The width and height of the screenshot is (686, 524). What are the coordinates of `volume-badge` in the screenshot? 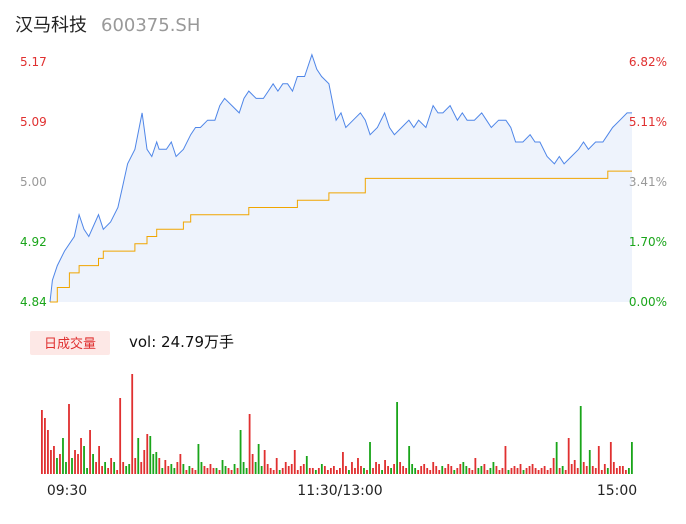 It's located at (70, 343).